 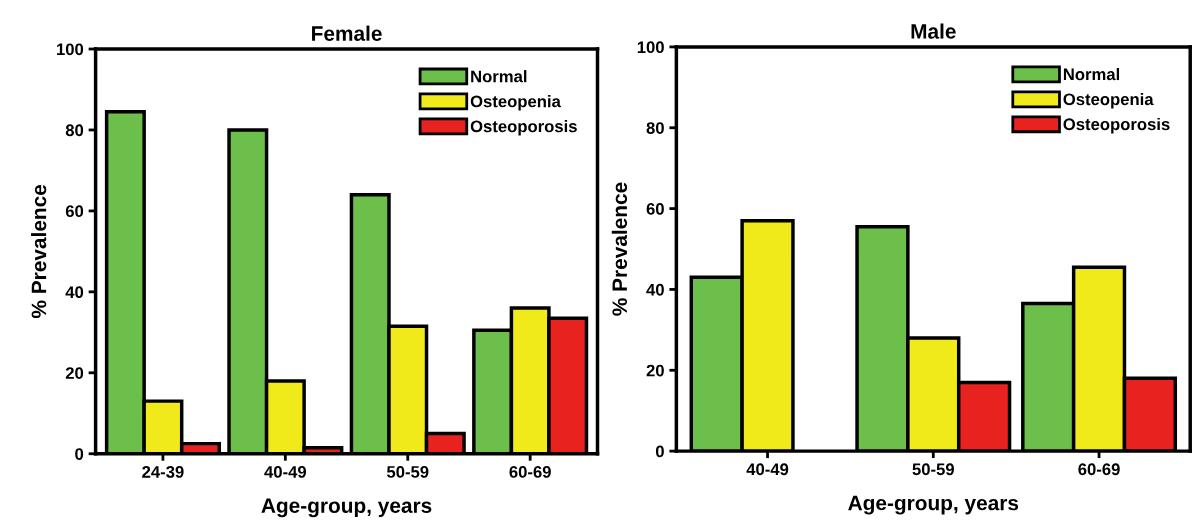 What do you see at coordinates (347, 33) in the screenshot?
I see `chart-title: Female` at bounding box center [347, 33].